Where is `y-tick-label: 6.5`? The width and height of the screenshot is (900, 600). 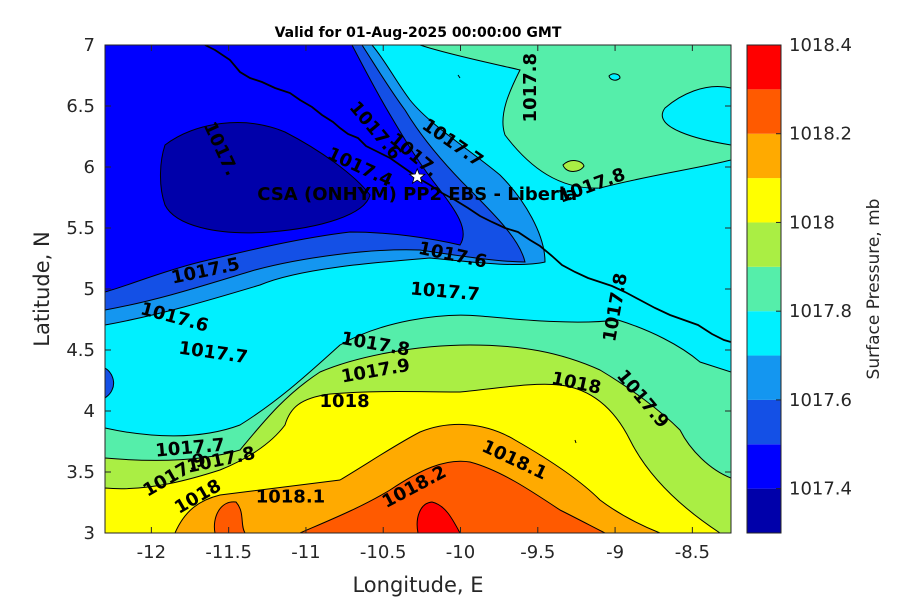 y-tick-label: 6.5 is located at coordinates (80, 106).